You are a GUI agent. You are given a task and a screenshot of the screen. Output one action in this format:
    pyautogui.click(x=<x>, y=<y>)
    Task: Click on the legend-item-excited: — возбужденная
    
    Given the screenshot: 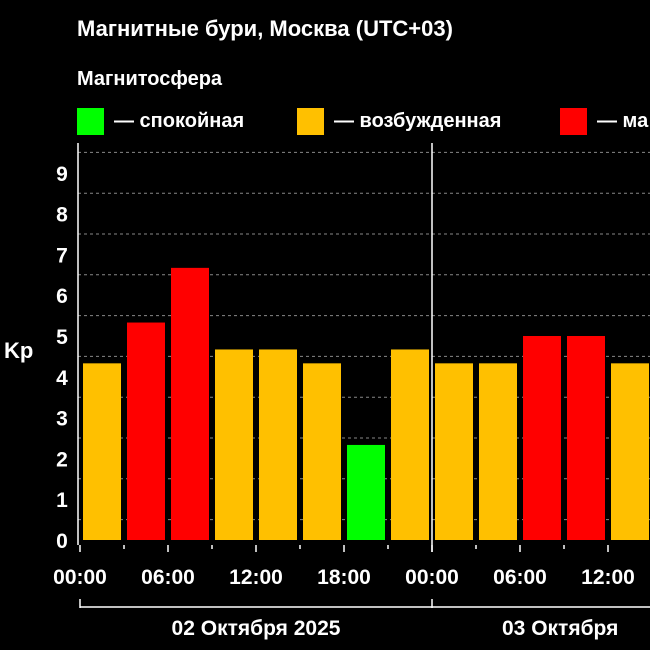 What is the action you would take?
    pyautogui.click(x=399, y=121)
    